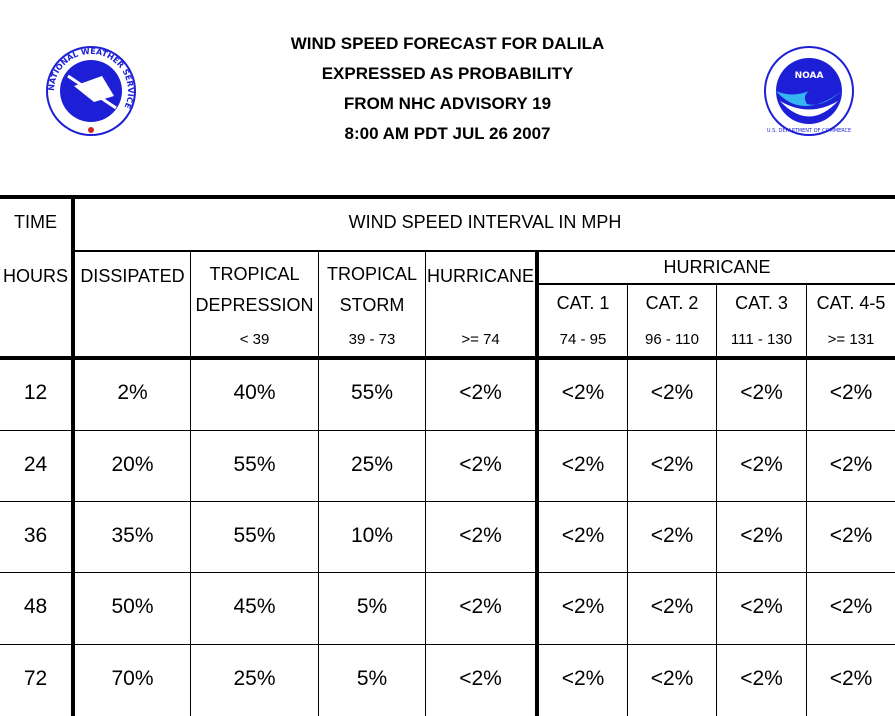 Image resolution: width=895 pixels, height=716 pixels. What do you see at coordinates (809, 91) in the screenshot?
I see `noaa-logo-icon: NOAA U.S. DEPARTMENT OF COMMERCE` at bounding box center [809, 91].